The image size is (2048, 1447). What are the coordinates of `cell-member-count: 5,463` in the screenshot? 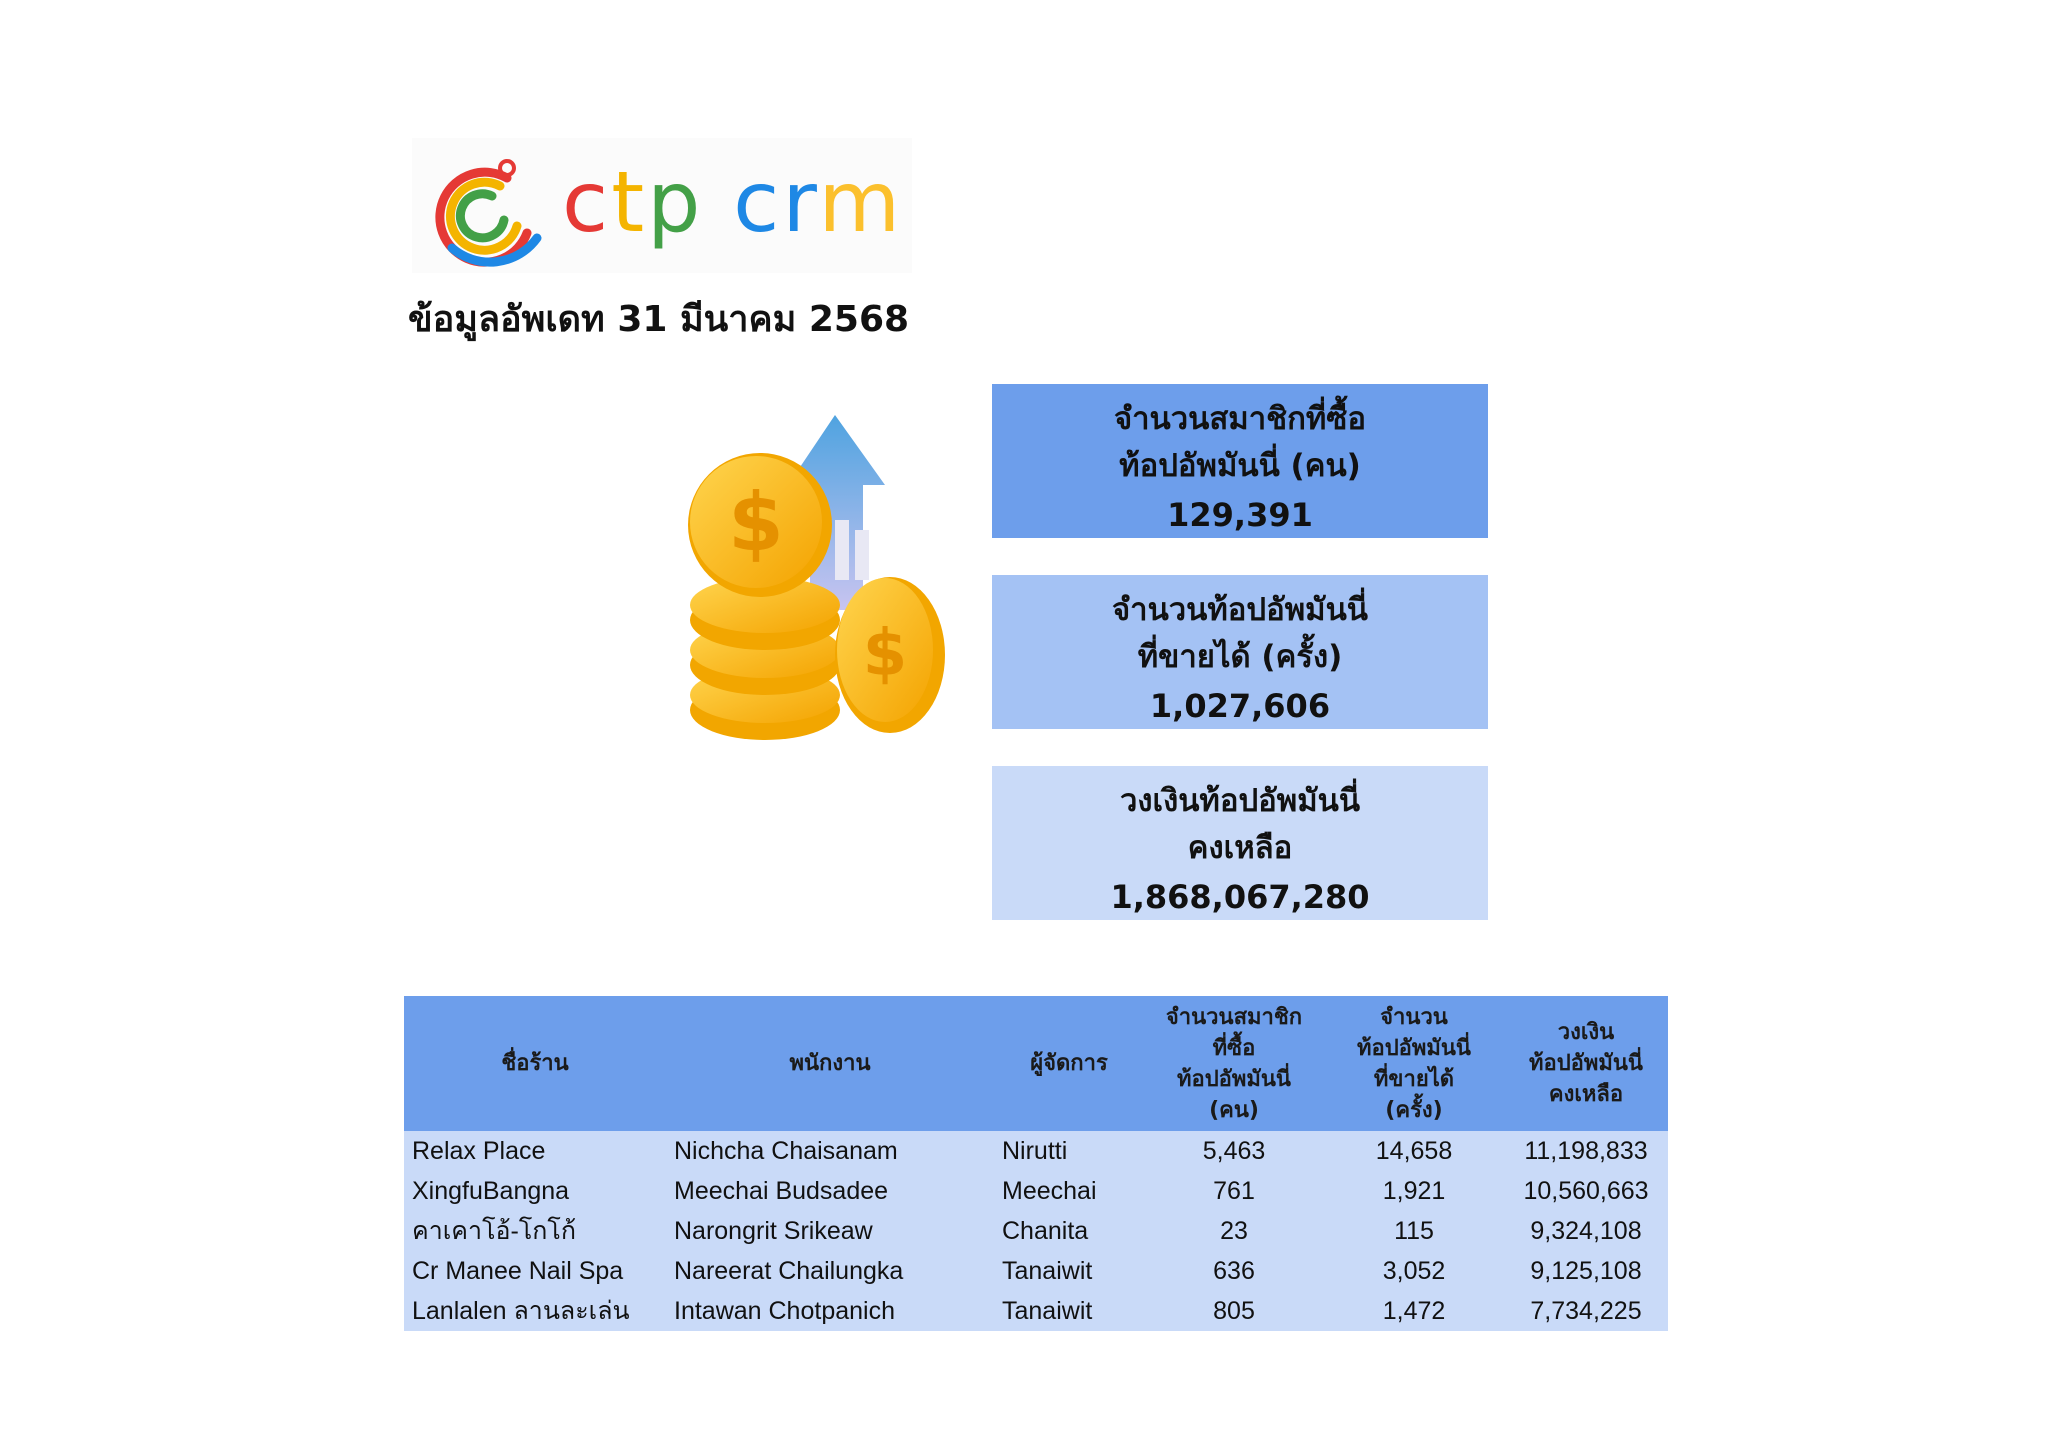 It's located at (1234, 1151).